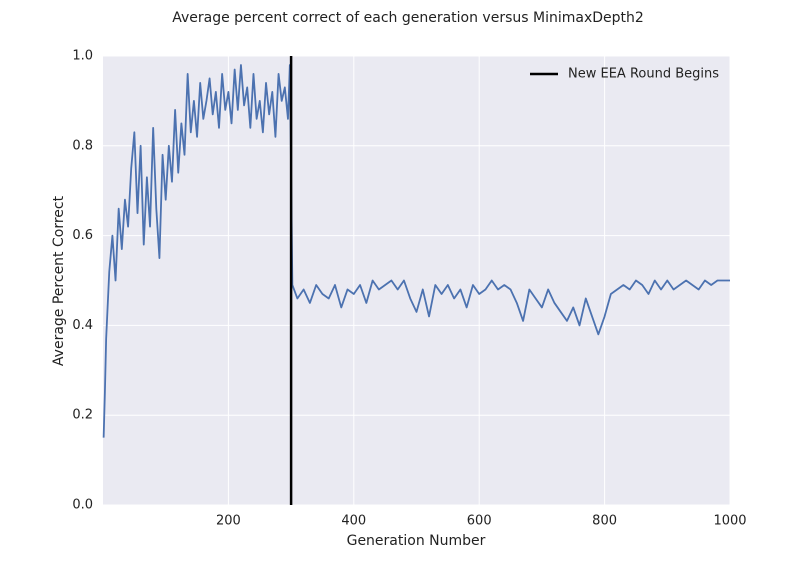  I want to click on x-tick-label: 1000, so click(729, 521).